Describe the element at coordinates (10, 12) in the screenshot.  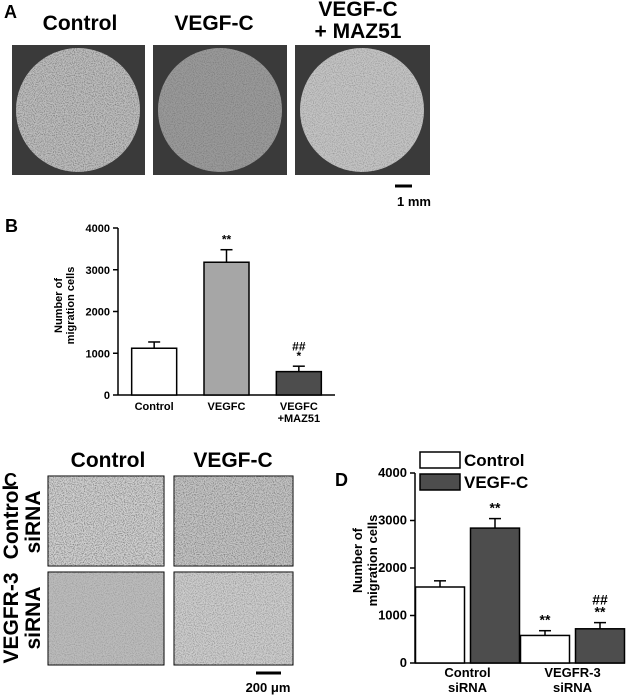
I see `panel-letter: A` at that location.